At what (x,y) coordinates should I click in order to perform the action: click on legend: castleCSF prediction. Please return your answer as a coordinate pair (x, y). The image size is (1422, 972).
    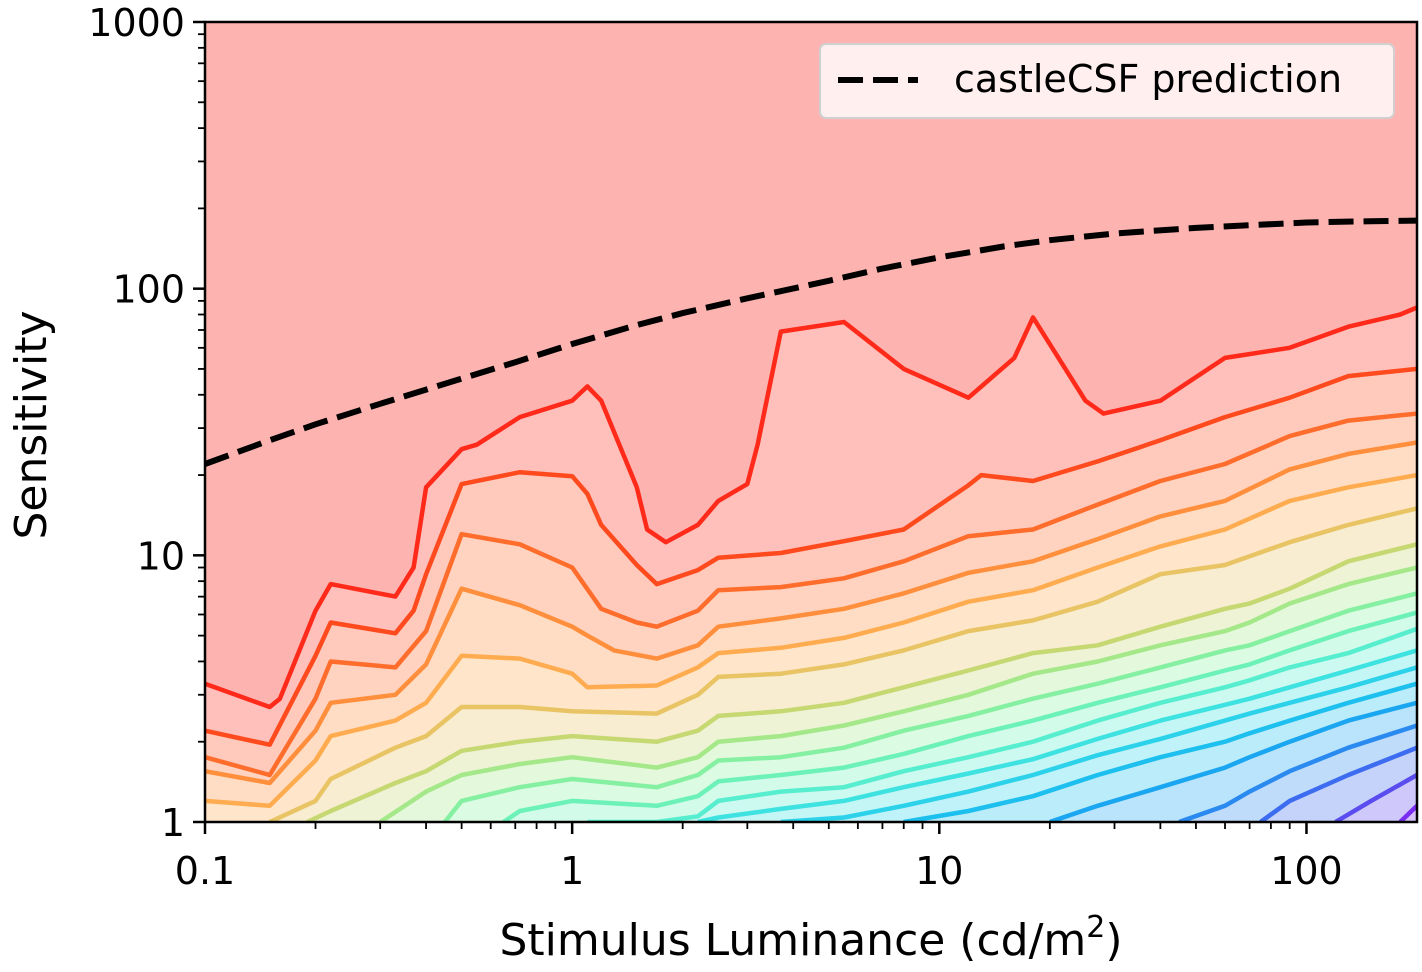
    Looking at the image, I should click on (1107, 81).